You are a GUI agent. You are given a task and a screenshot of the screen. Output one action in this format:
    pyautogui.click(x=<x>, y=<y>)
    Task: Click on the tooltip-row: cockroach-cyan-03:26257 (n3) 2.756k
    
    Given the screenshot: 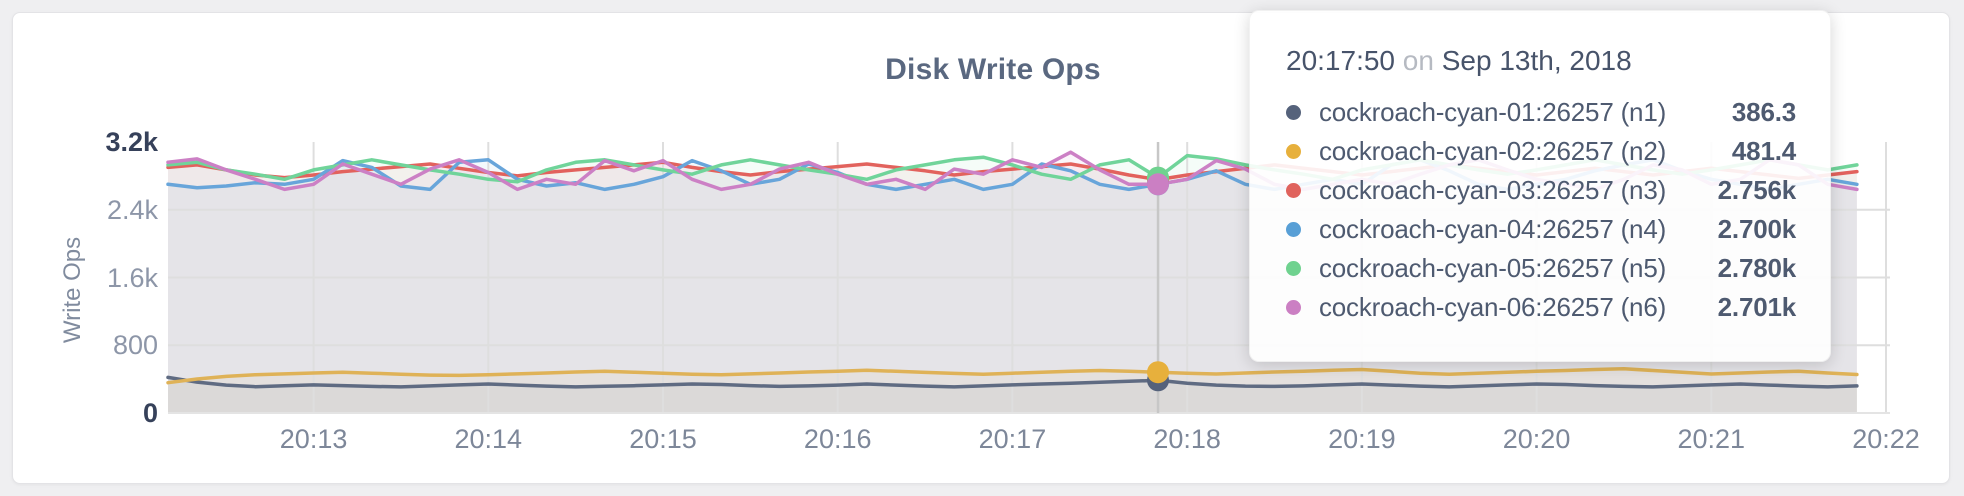 What is the action you would take?
    pyautogui.click(x=1541, y=190)
    